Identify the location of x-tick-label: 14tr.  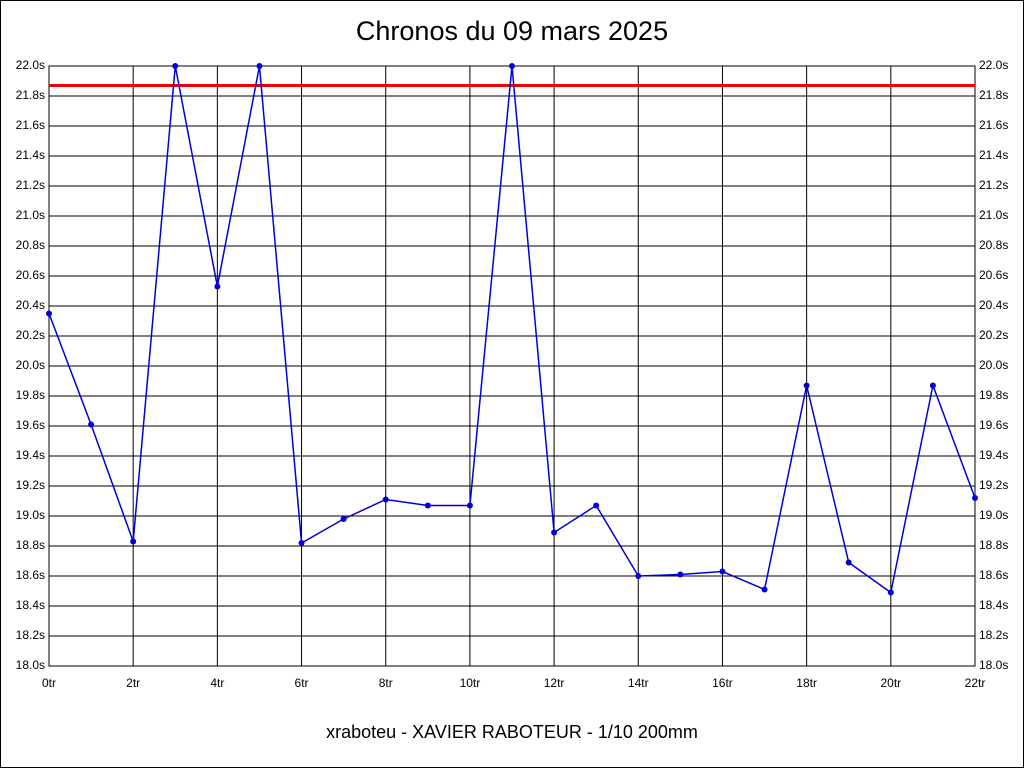
(638, 683).